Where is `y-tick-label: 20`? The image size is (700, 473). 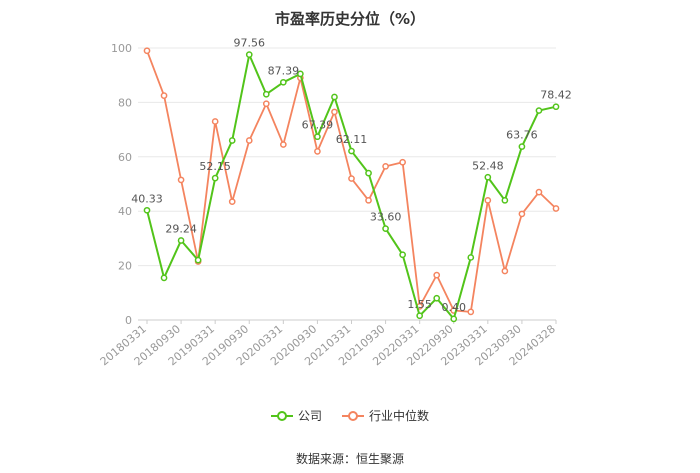 y-tick-label: 20 is located at coordinates (125, 266).